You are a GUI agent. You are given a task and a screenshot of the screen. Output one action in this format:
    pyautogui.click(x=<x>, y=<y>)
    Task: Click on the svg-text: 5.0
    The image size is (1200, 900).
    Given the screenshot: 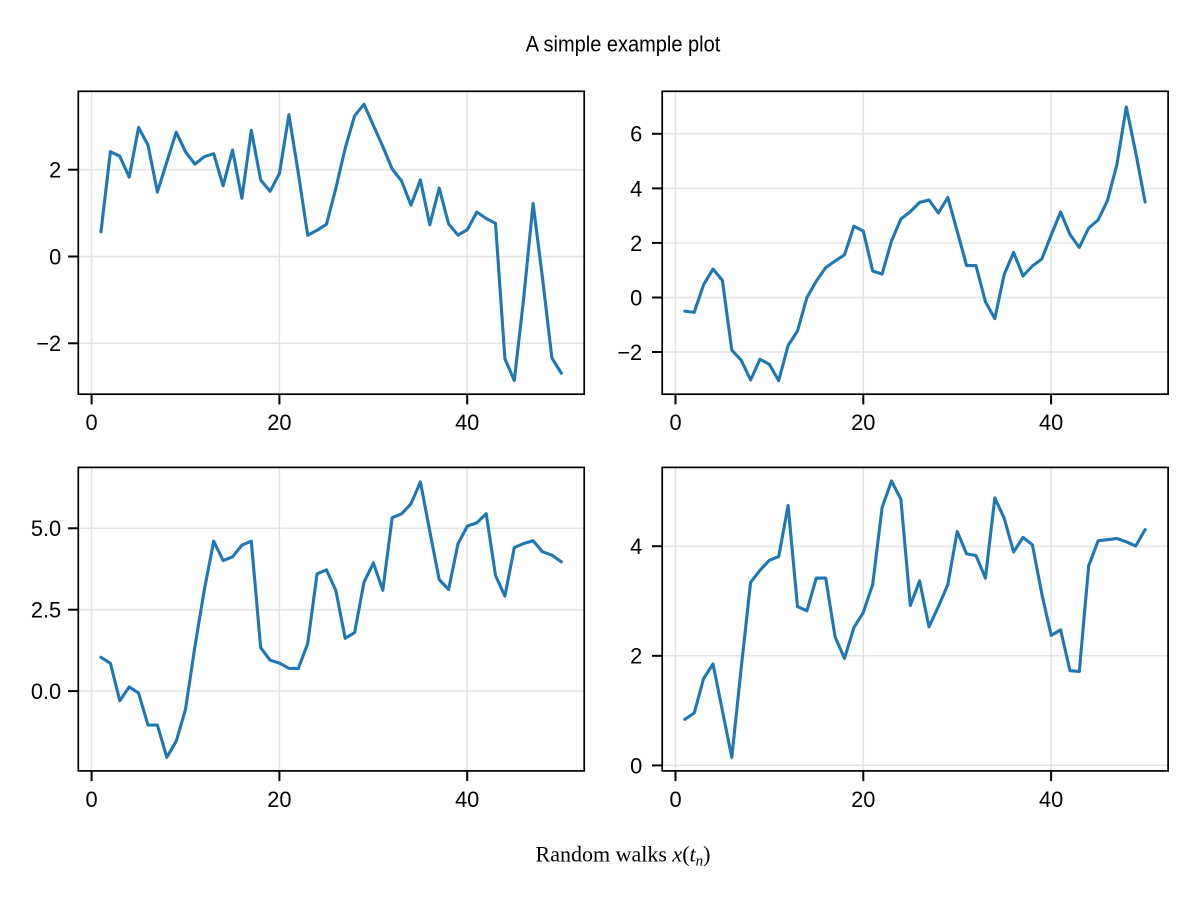 What is the action you would take?
    pyautogui.click(x=46, y=528)
    